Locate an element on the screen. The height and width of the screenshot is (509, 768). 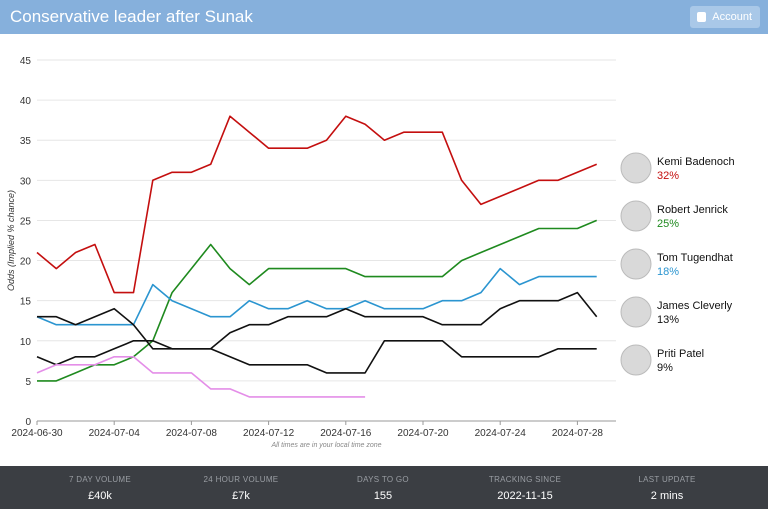
legend-name: Robert Jenrick is located at coordinates (692, 210).